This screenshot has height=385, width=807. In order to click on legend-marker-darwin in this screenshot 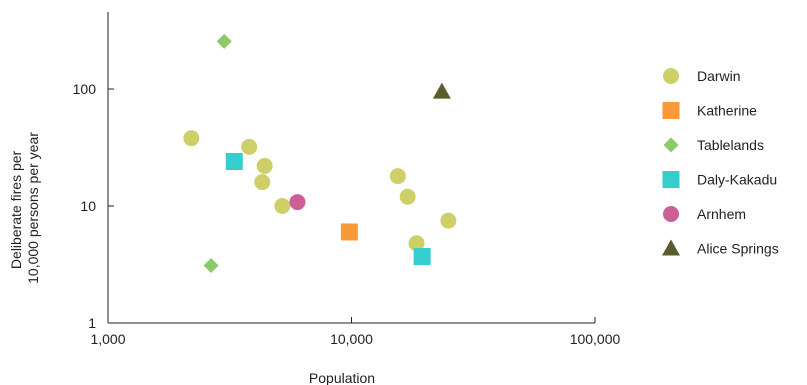, I will do `click(671, 76)`.